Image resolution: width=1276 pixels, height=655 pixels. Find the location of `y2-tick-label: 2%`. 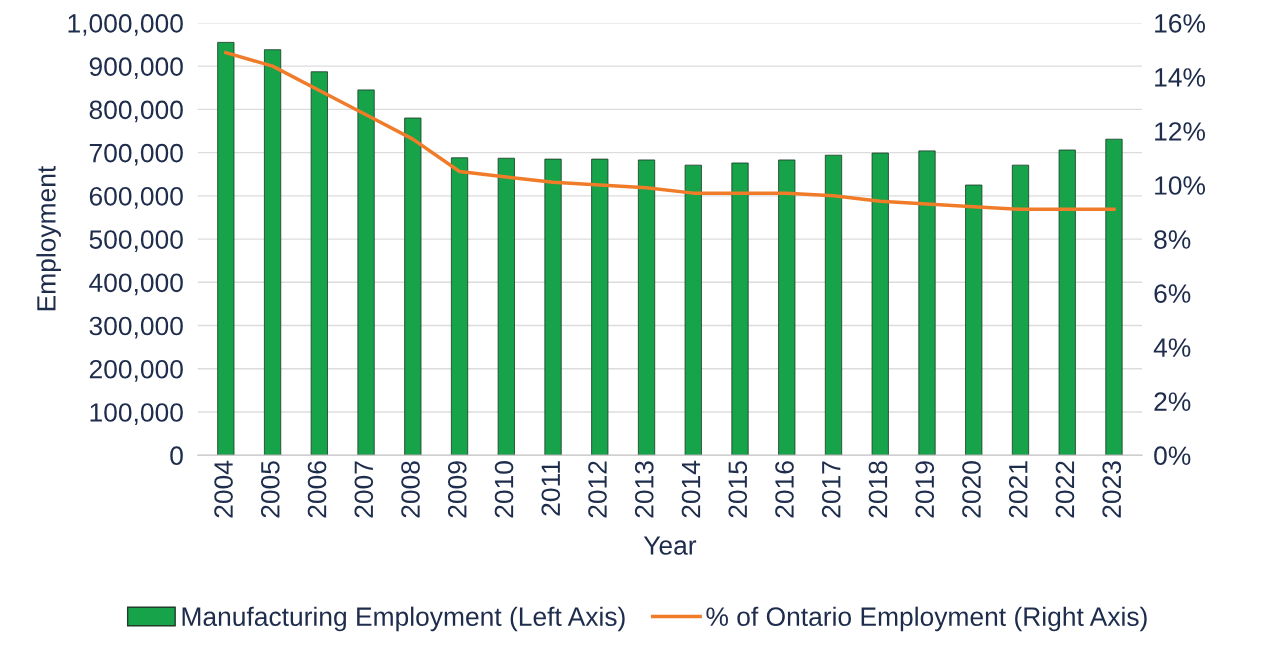

y2-tick-label: 2% is located at coordinates (1172, 401).